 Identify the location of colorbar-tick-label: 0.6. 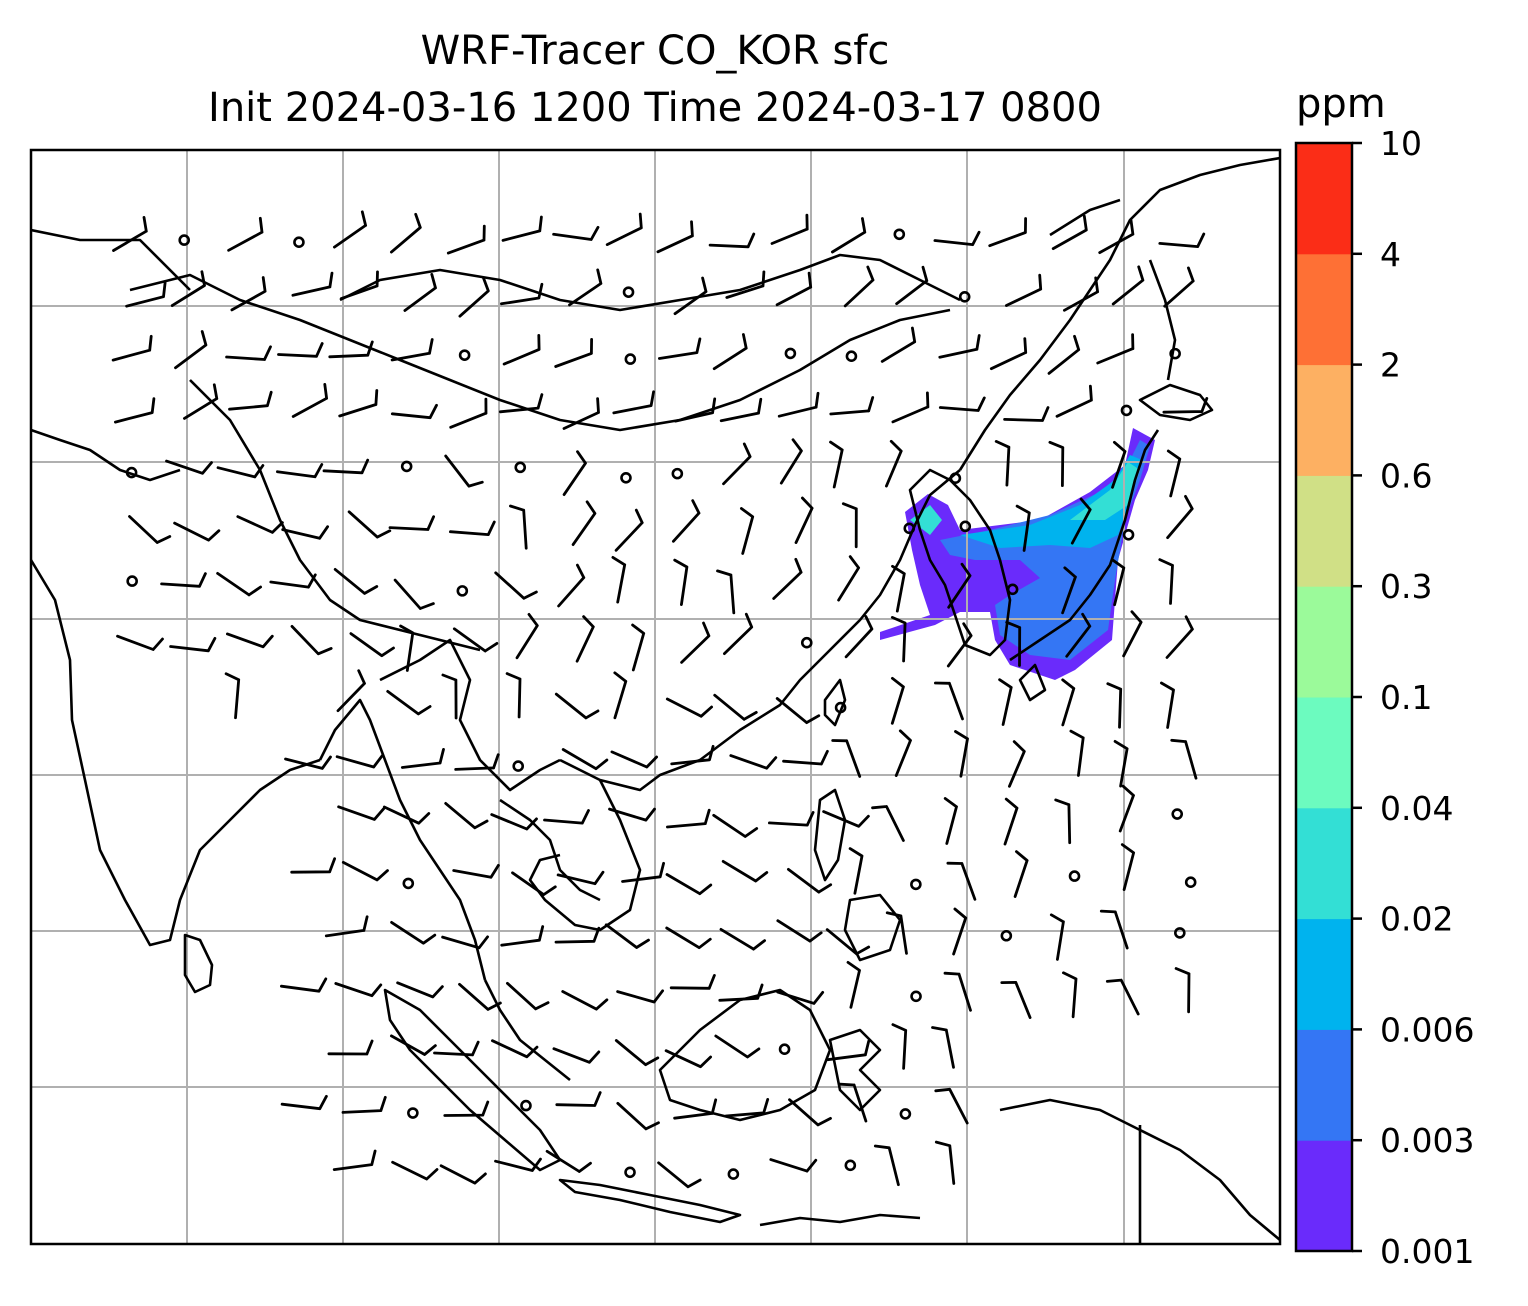
(1406, 475).